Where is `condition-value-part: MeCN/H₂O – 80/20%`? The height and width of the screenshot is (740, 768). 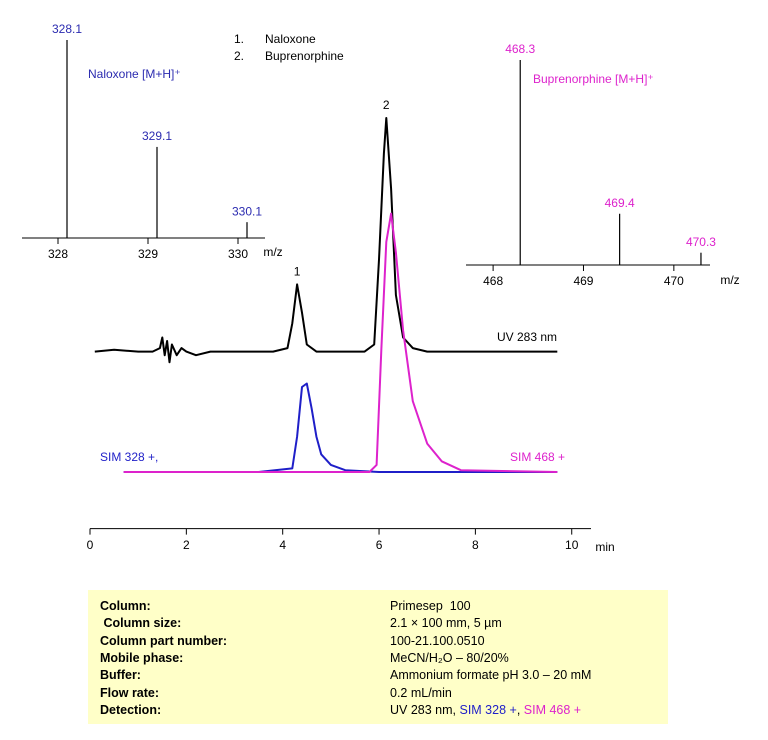
condition-value-part: MeCN/H₂O – 80/20% is located at coordinates (449, 657).